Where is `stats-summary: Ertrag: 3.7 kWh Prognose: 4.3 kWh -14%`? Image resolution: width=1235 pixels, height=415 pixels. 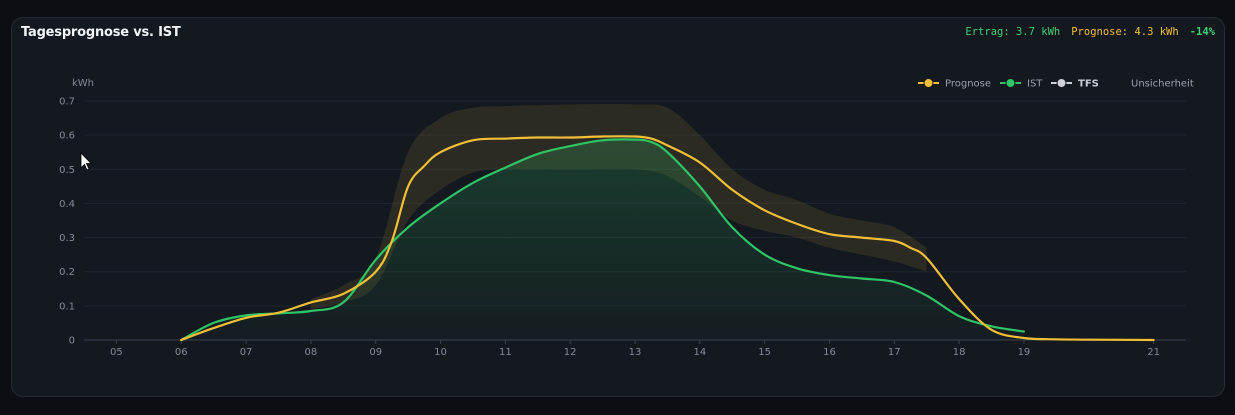 stats-summary: Ertrag: 3.7 kWh Prognose: 4.3 kWh -14% is located at coordinates (1090, 32).